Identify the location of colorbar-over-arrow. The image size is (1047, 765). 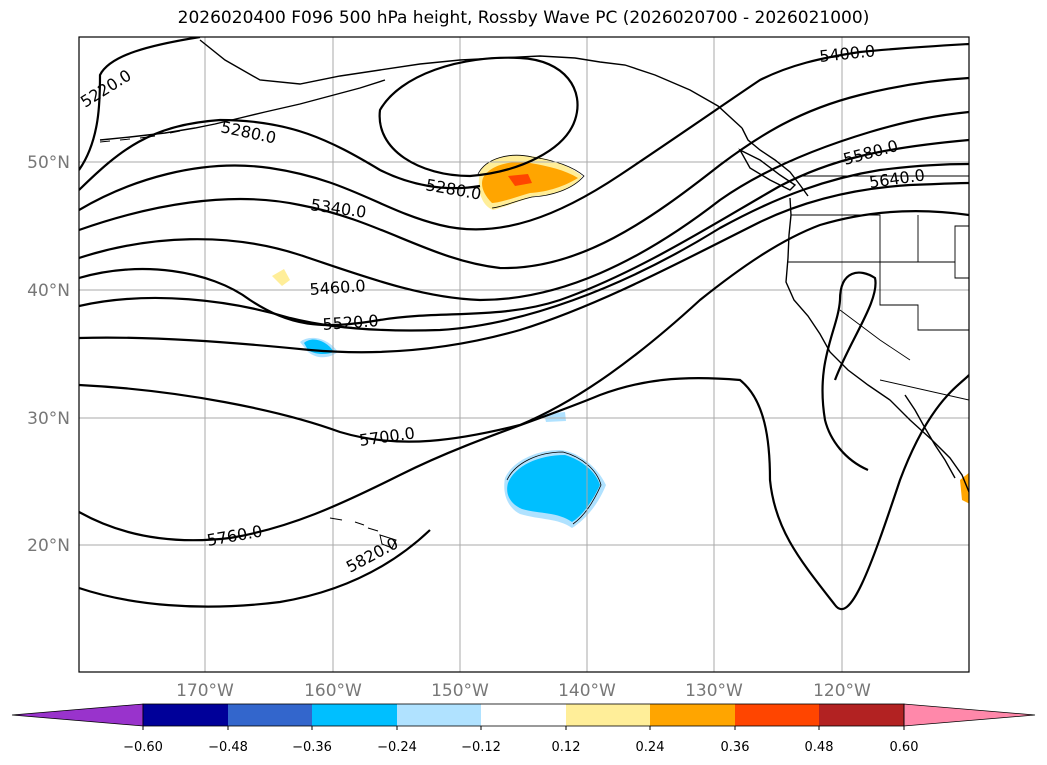
(969, 715).